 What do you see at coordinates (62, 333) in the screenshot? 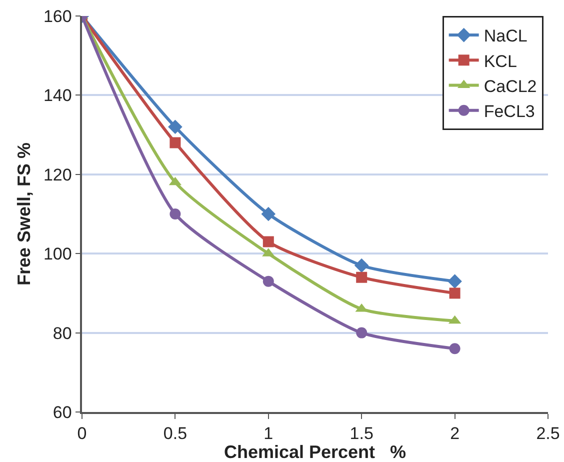
I see `y-tick-label: 80` at bounding box center [62, 333].